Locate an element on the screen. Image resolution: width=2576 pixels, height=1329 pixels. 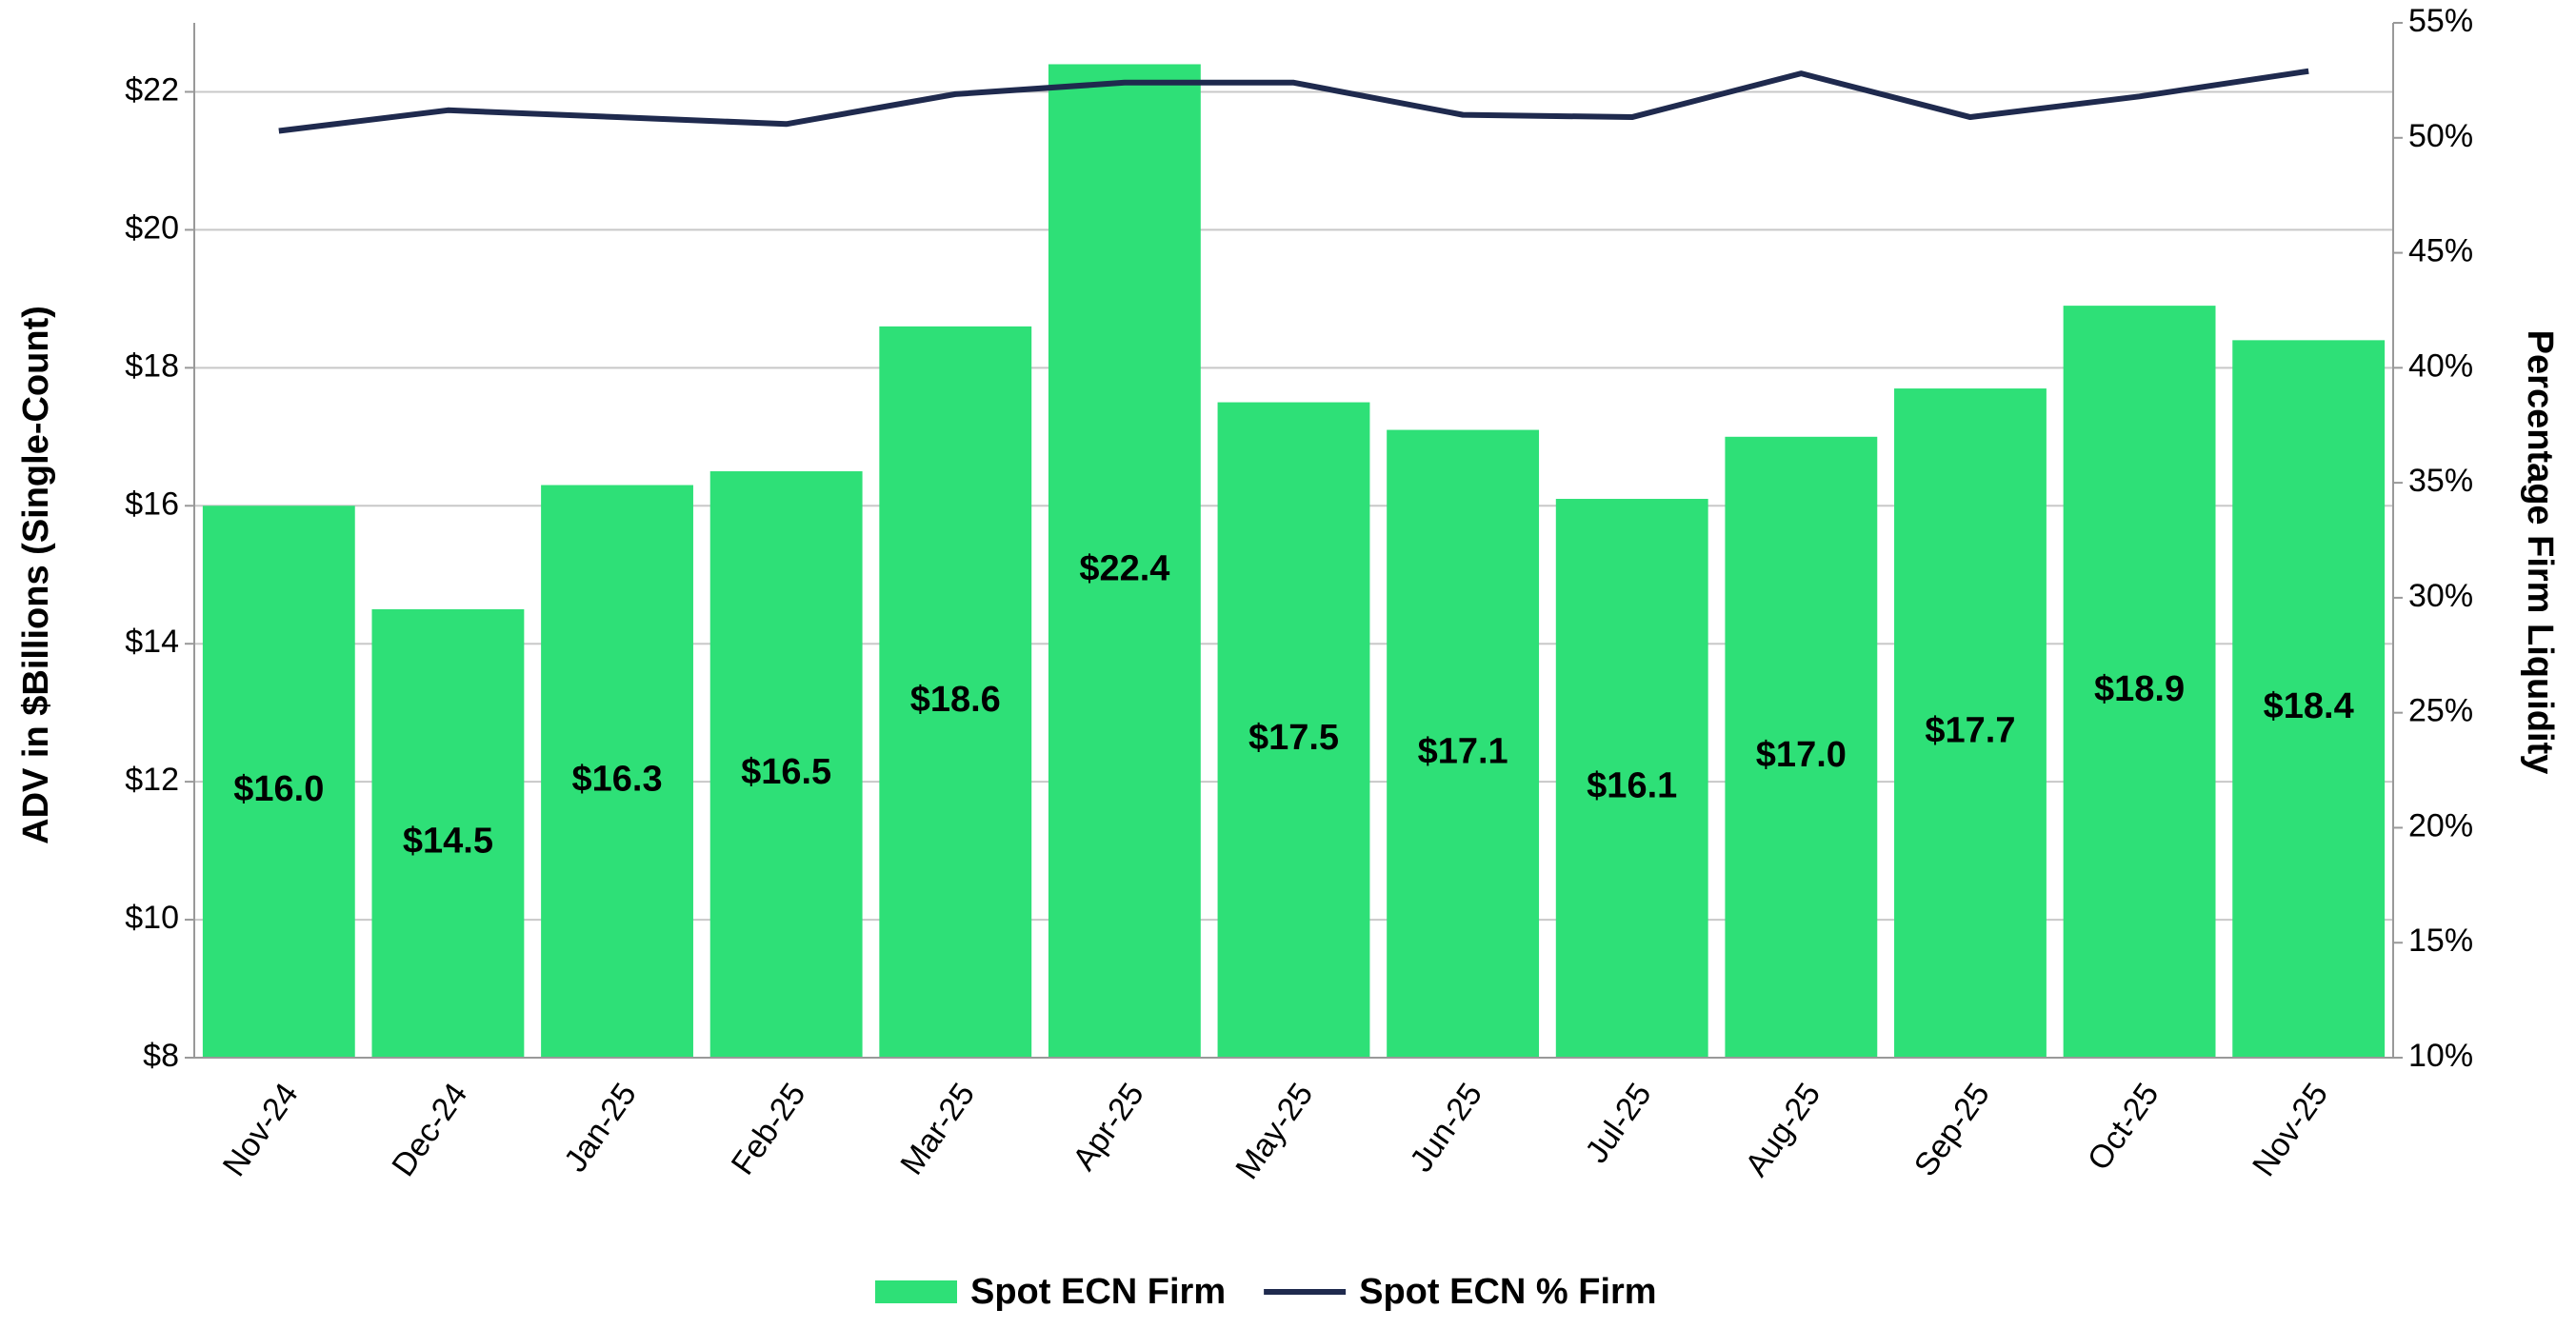
value-label: $17.0 is located at coordinates (1801, 755).